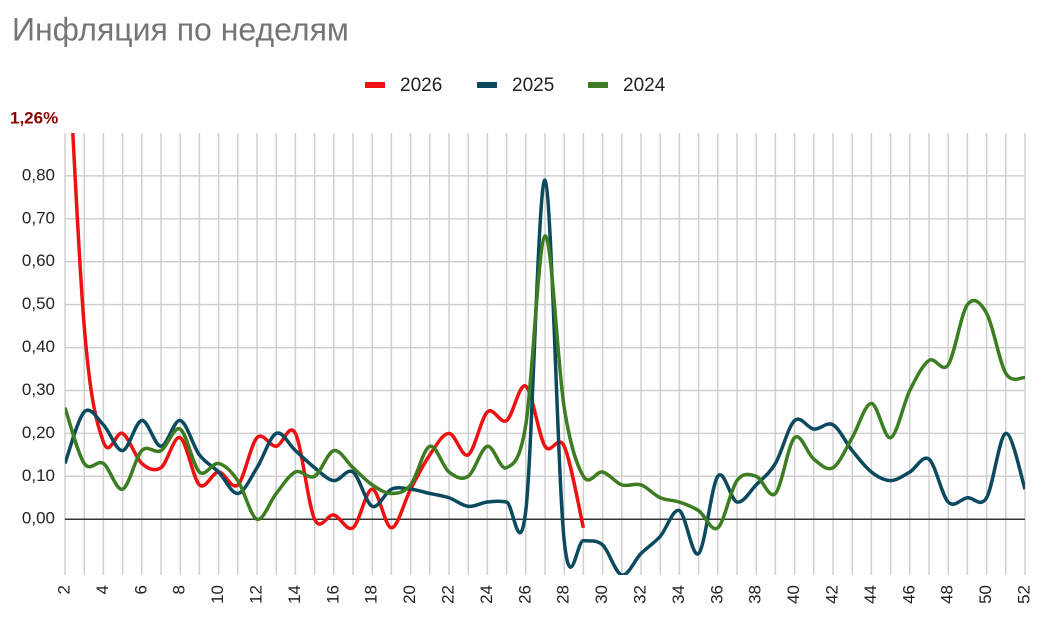  Describe the element at coordinates (332, 594) in the screenshot. I see `x-tick-label: 16` at that location.